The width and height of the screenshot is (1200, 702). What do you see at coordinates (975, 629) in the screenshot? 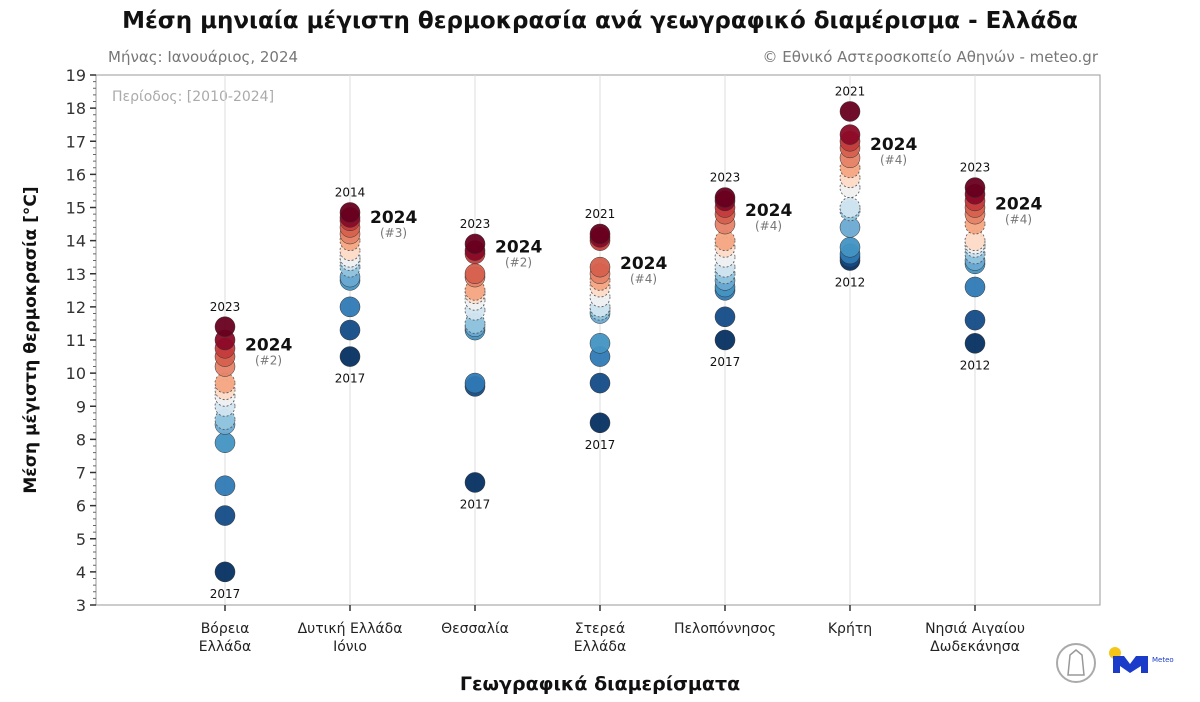
I see `x-tick-label: Νησιά Αιγαίου` at bounding box center [975, 629].